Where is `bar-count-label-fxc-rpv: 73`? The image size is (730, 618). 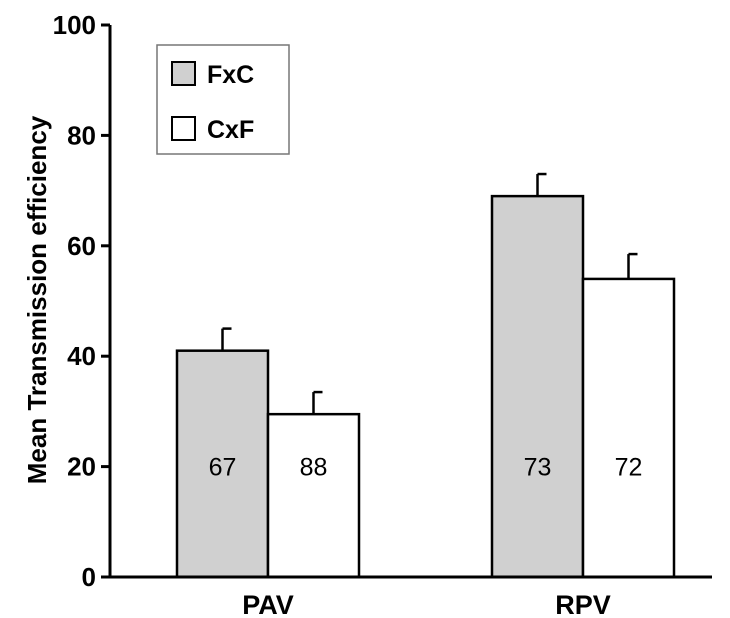
bar-count-label-fxc-rpv: 73 is located at coordinates (538, 468).